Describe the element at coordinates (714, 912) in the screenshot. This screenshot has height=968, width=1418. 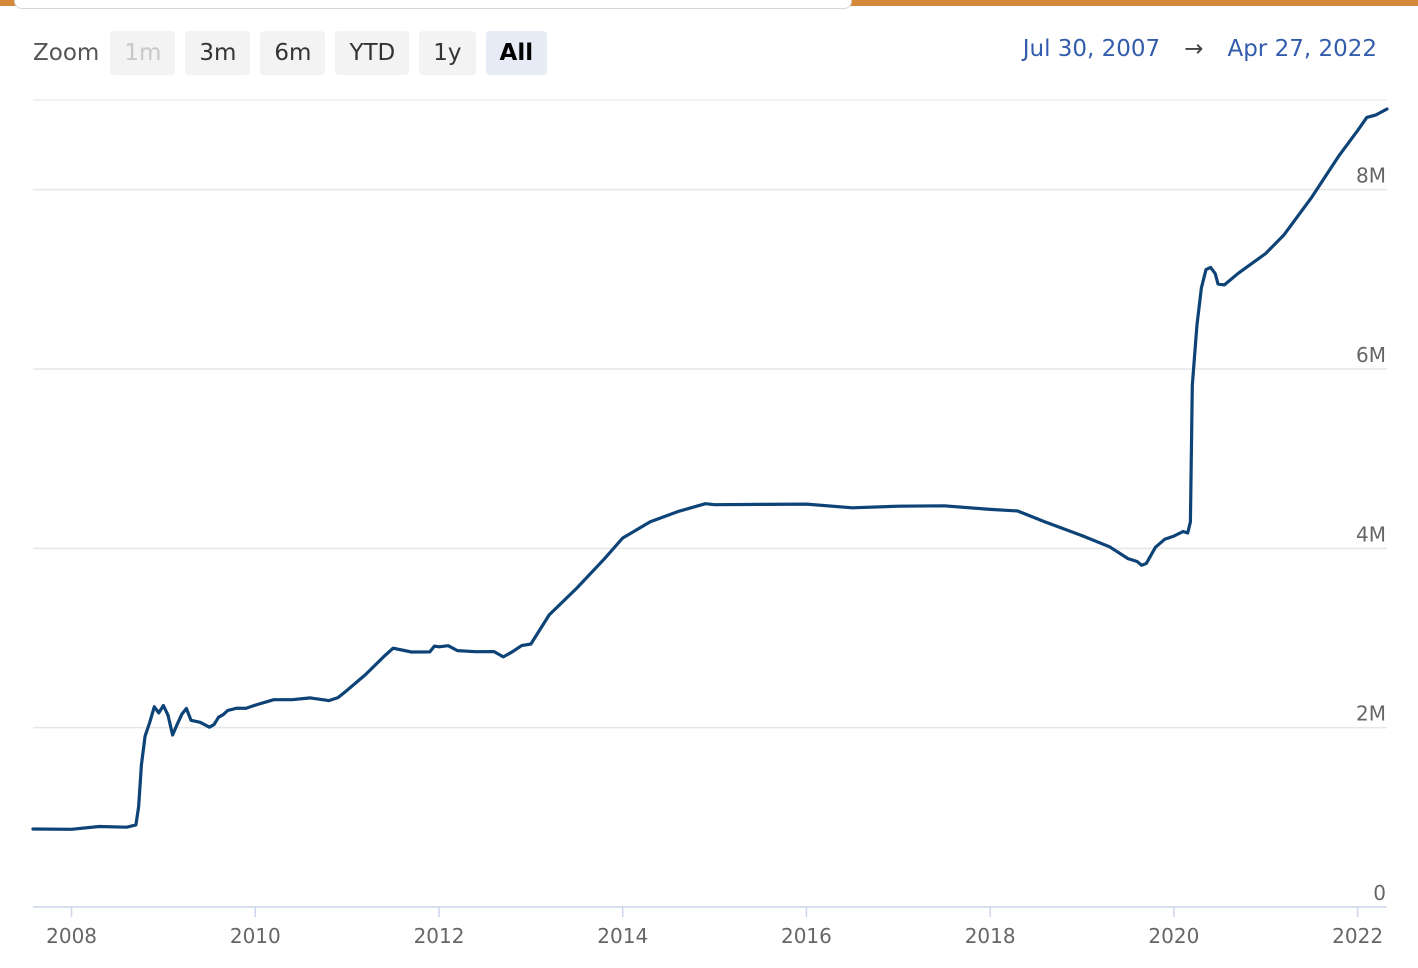
I see `x-axis-ticks` at that location.